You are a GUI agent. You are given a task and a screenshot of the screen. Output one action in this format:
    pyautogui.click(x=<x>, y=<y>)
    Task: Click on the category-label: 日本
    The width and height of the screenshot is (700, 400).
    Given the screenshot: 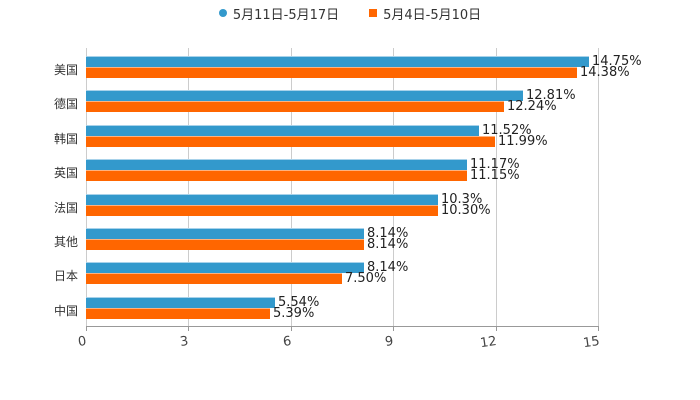 What is the action you would take?
    pyautogui.click(x=65, y=276)
    